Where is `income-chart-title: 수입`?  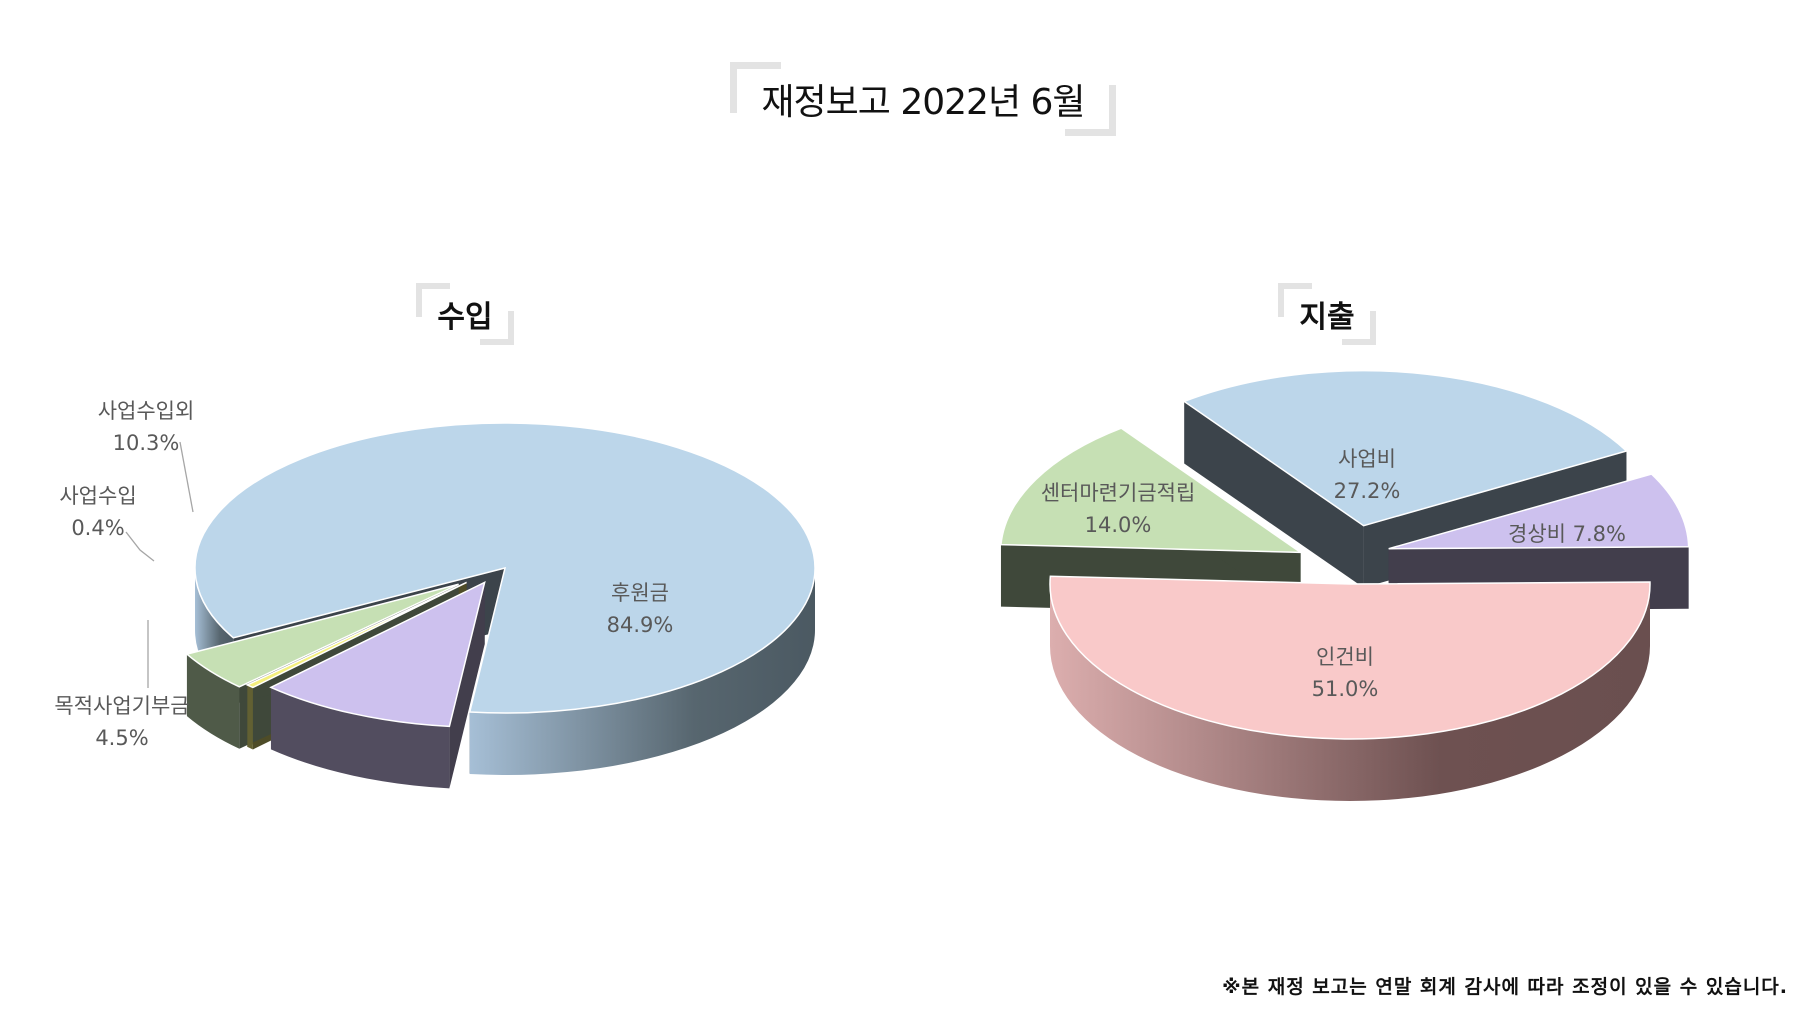 income-chart-title: 수입 is located at coordinates (465, 314).